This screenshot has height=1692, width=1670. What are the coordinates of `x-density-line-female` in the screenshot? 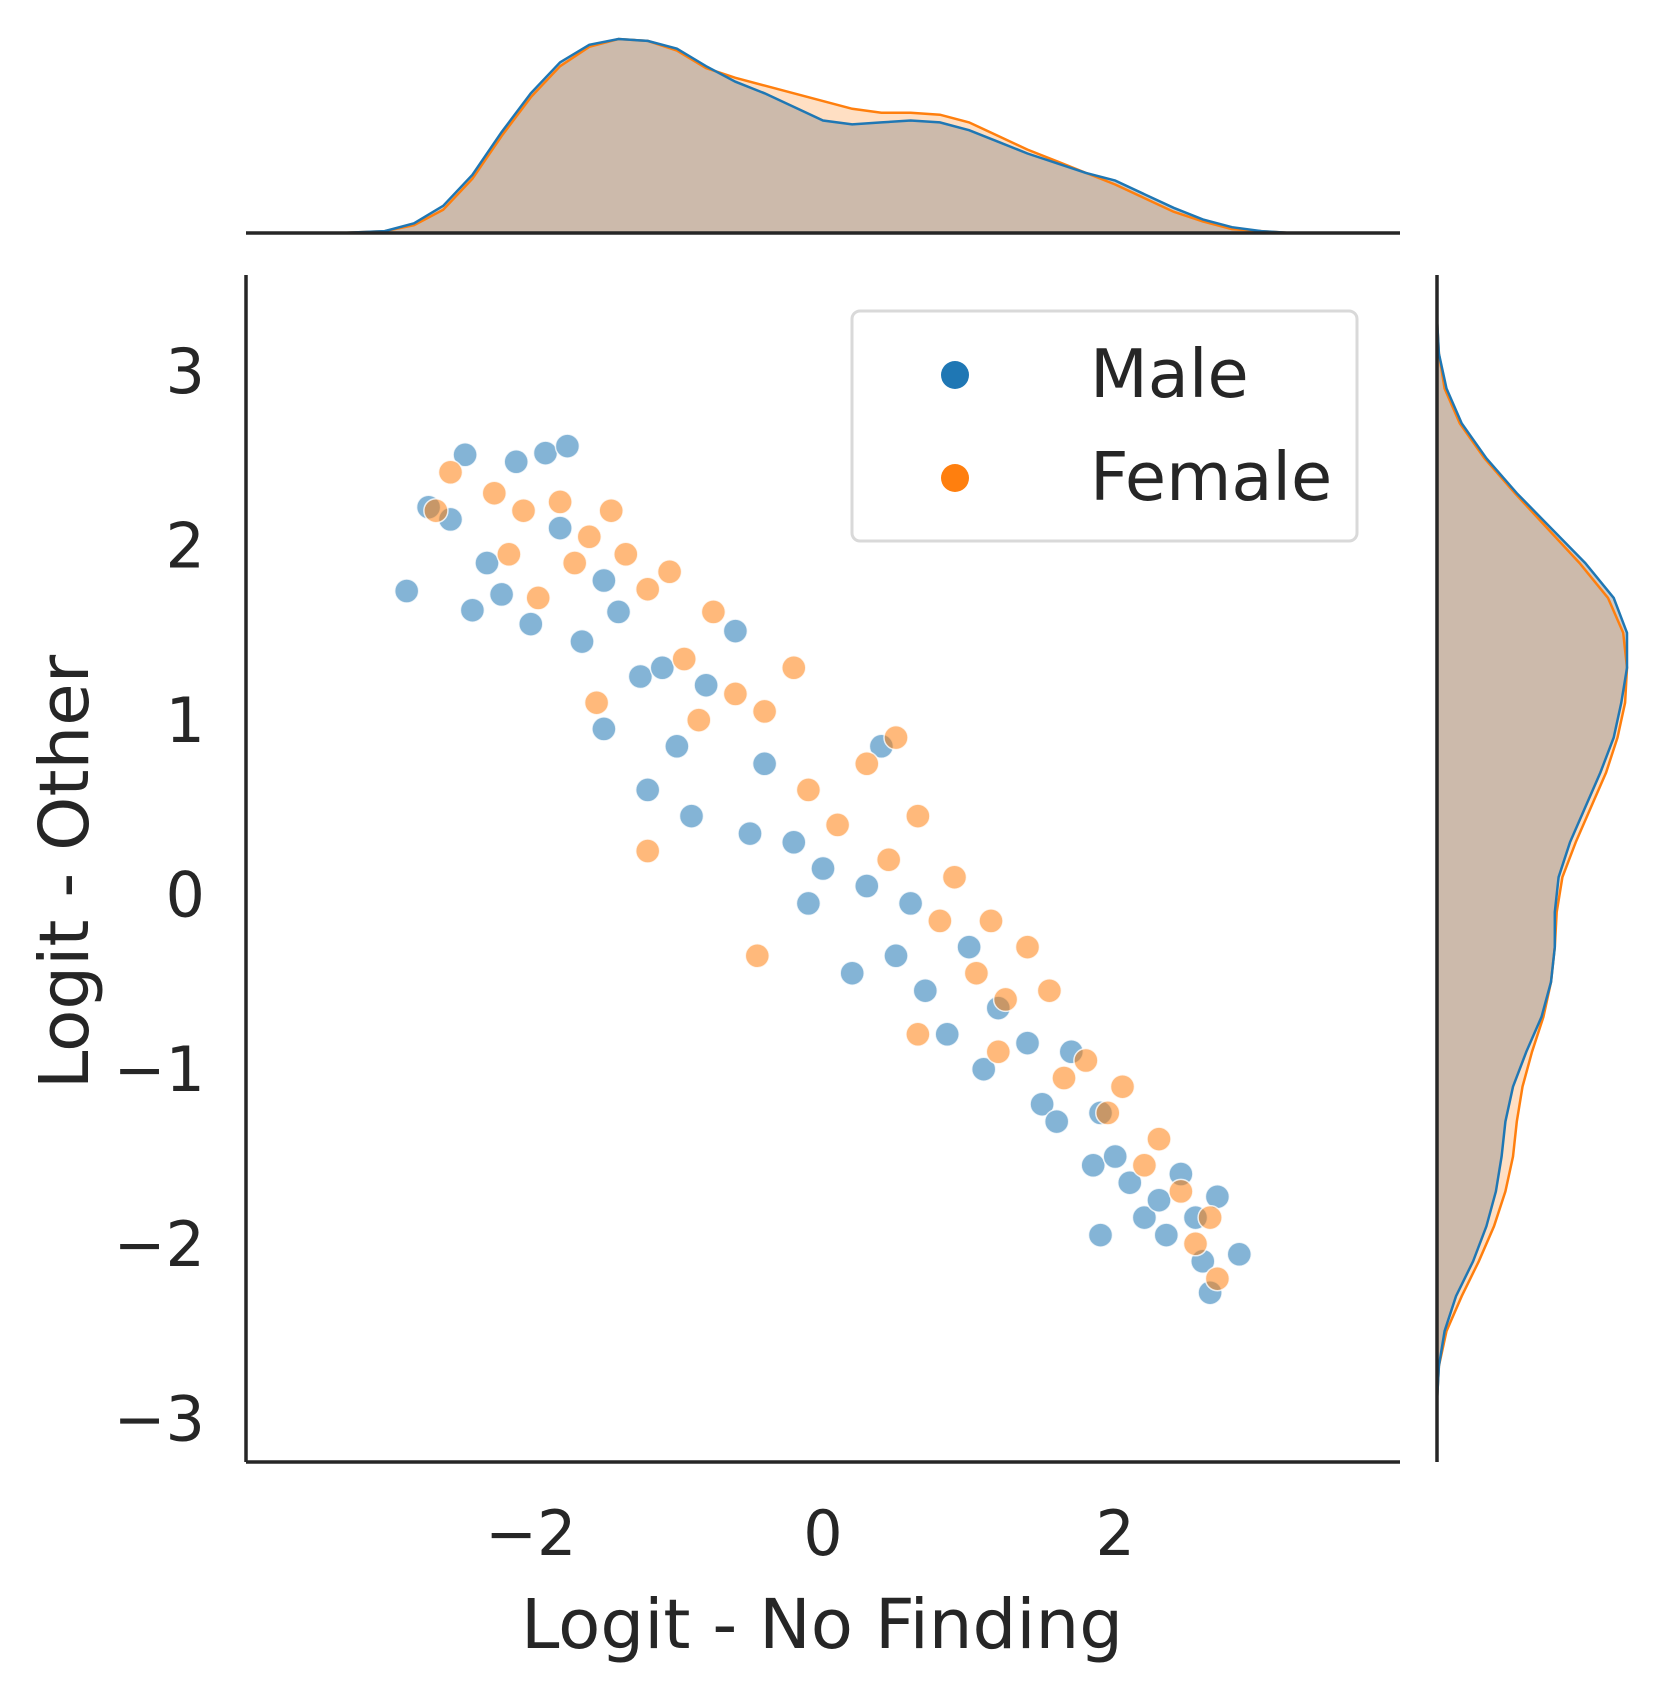 It's located at (830, 136).